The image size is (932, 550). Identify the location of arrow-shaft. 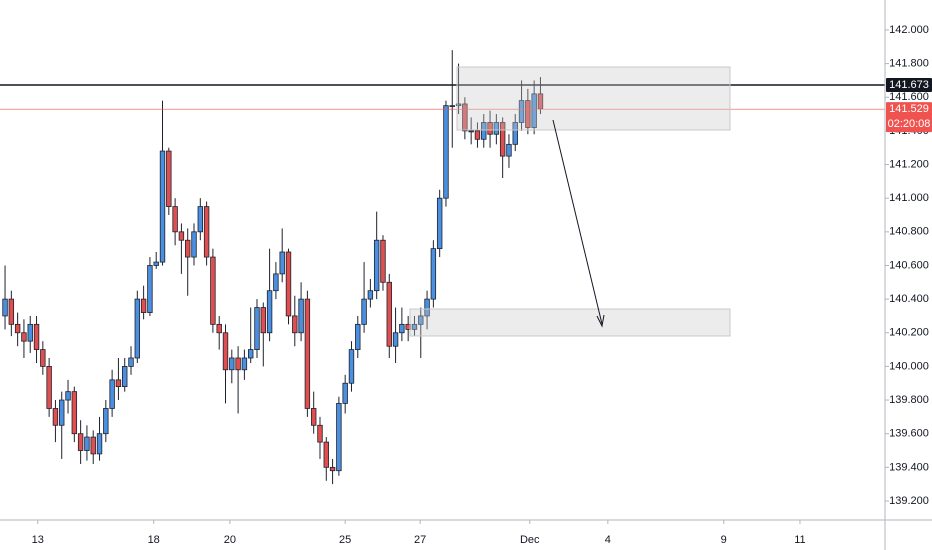
(577, 222).